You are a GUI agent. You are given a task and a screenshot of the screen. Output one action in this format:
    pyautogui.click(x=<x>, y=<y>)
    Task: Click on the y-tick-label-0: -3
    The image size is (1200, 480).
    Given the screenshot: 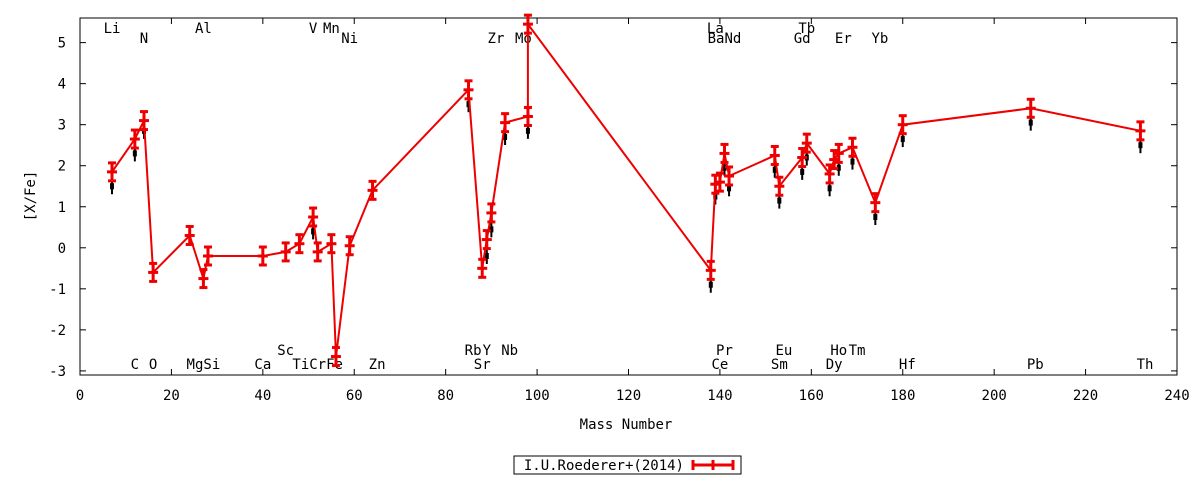 What is the action you would take?
    pyautogui.click(x=57, y=372)
    